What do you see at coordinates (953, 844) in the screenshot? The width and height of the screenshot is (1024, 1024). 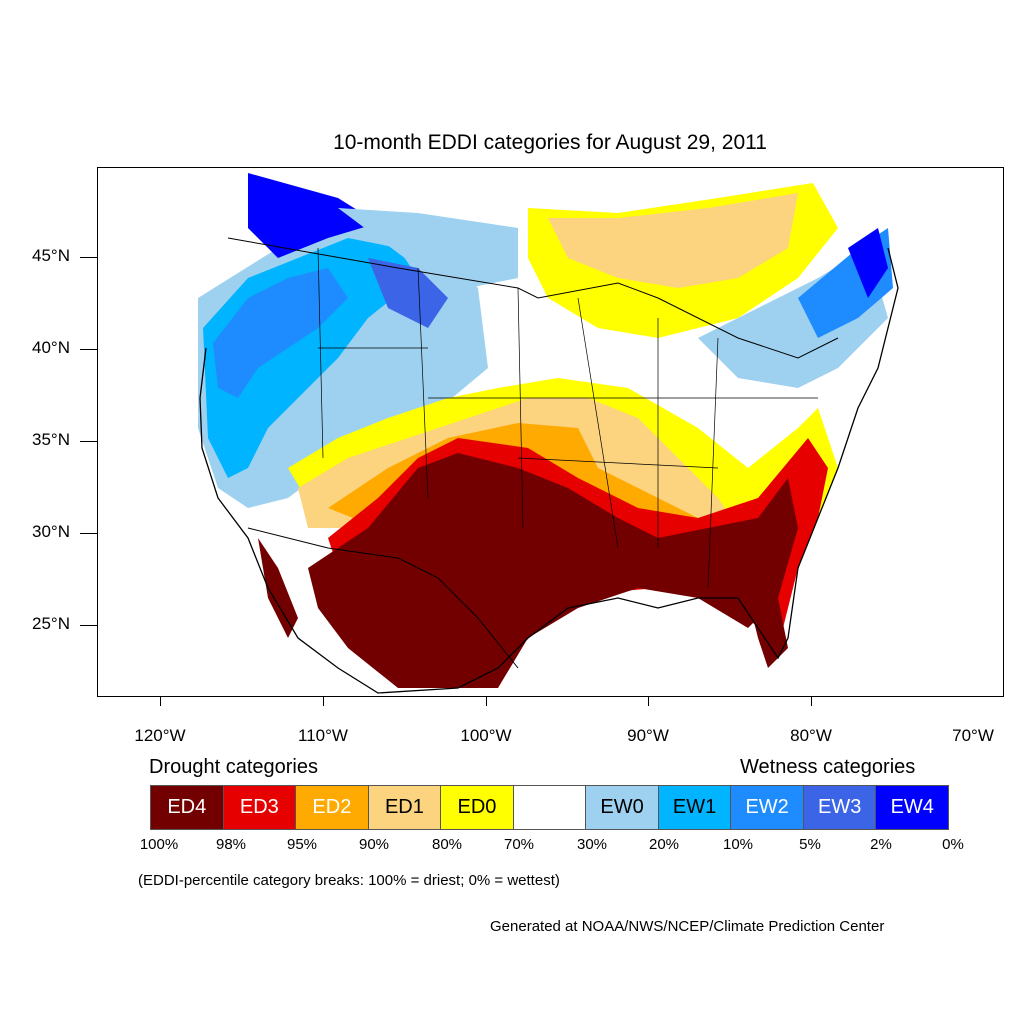 I see `break-label: 0%` at bounding box center [953, 844].